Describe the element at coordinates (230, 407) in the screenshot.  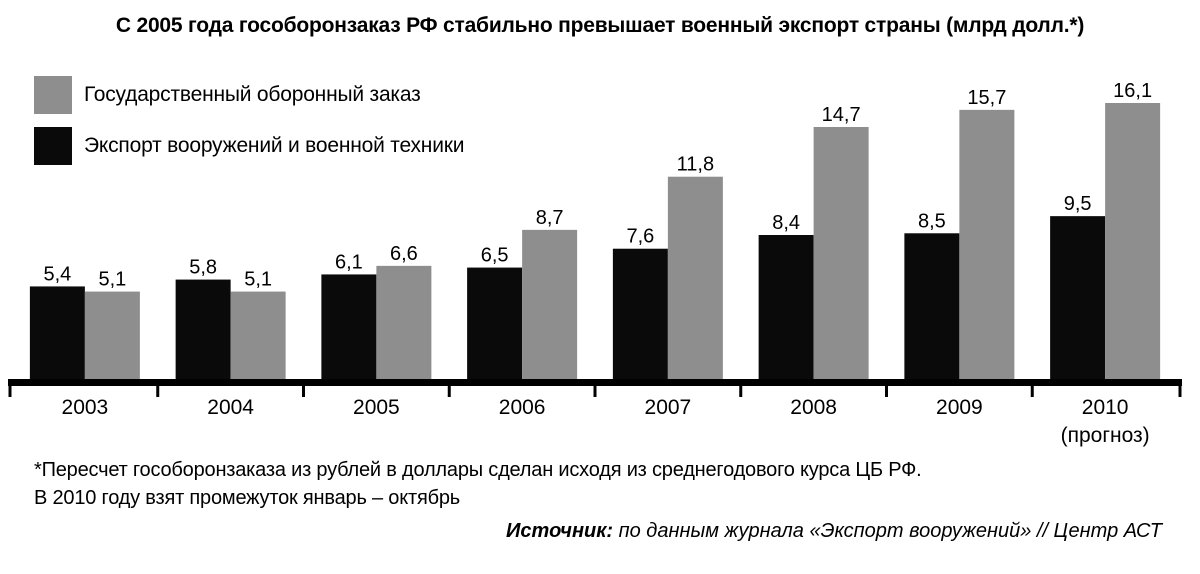
I see `x-tick-label-2004: 2004` at that location.